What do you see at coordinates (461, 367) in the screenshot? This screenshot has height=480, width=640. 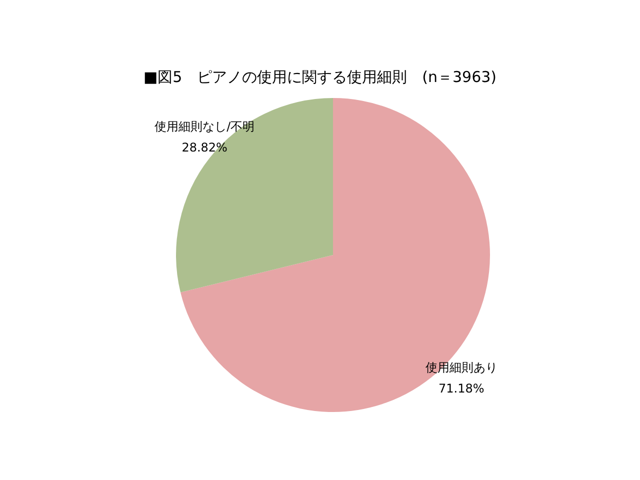 I see `slice-label: 使用細則あり` at bounding box center [461, 367].